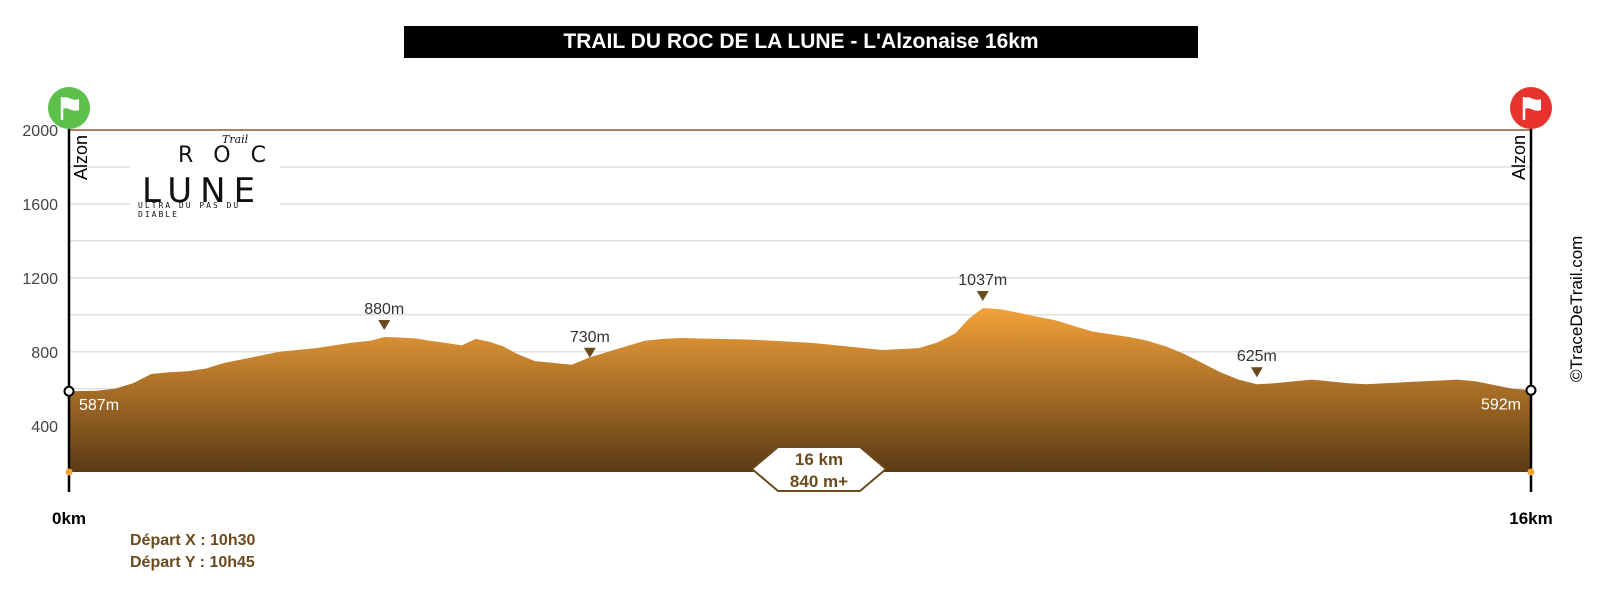 The image size is (1600, 600). What do you see at coordinates (1530, 518) in the screenshot?
I see `x-tick-label: 16km` at bounding box center [1530, 518].